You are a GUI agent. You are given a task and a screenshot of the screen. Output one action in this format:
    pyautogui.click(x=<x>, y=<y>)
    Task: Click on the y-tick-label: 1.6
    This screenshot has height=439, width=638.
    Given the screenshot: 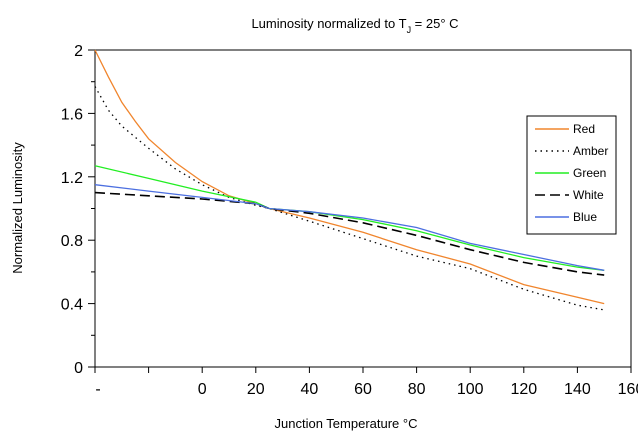 What is the action you would take?
    pyautogui.click(x=72, y=114)
    